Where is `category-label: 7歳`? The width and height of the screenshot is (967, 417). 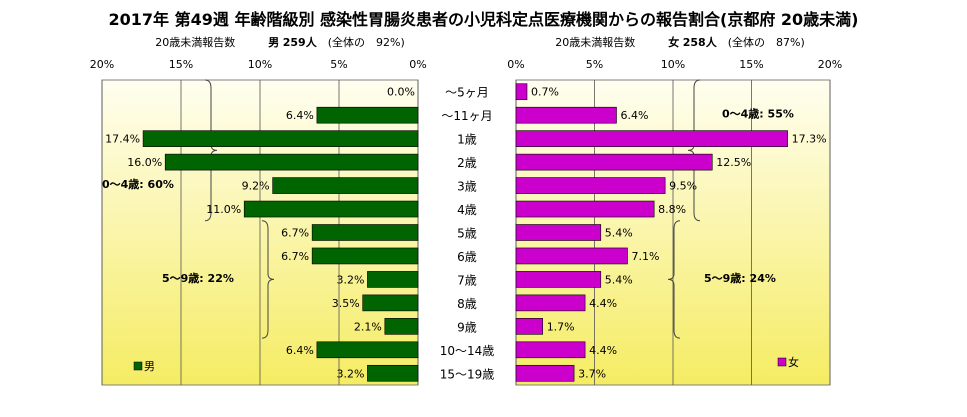 category-label: 7歳 is located at coordinates (467, 280).